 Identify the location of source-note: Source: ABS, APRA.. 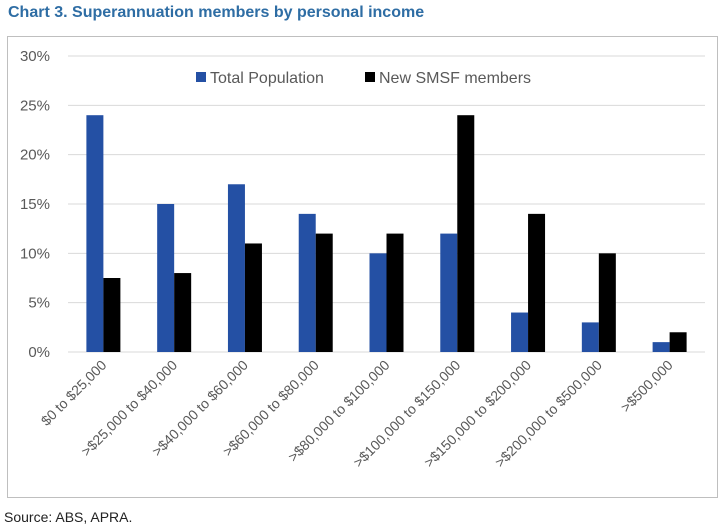
(68, 517).